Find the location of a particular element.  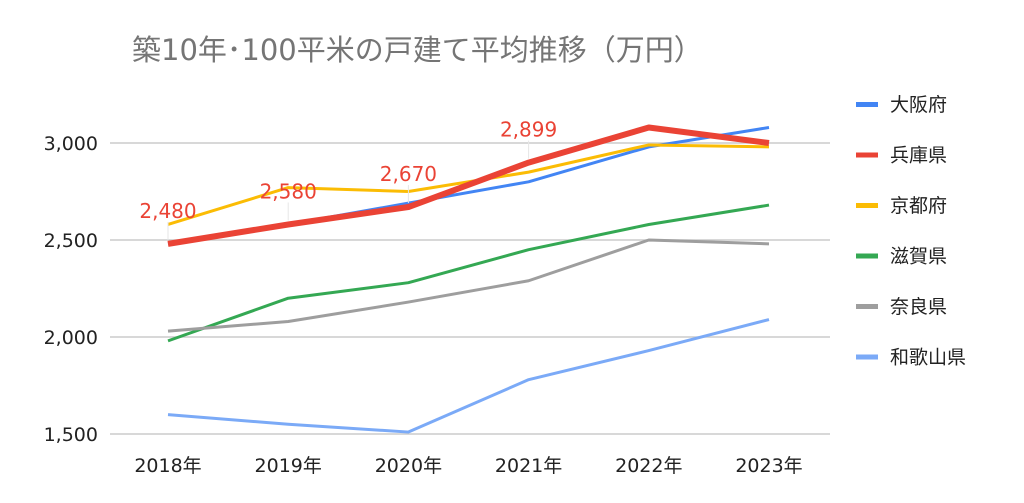

series-line-奈良県 is located at coordinates (468, 285).